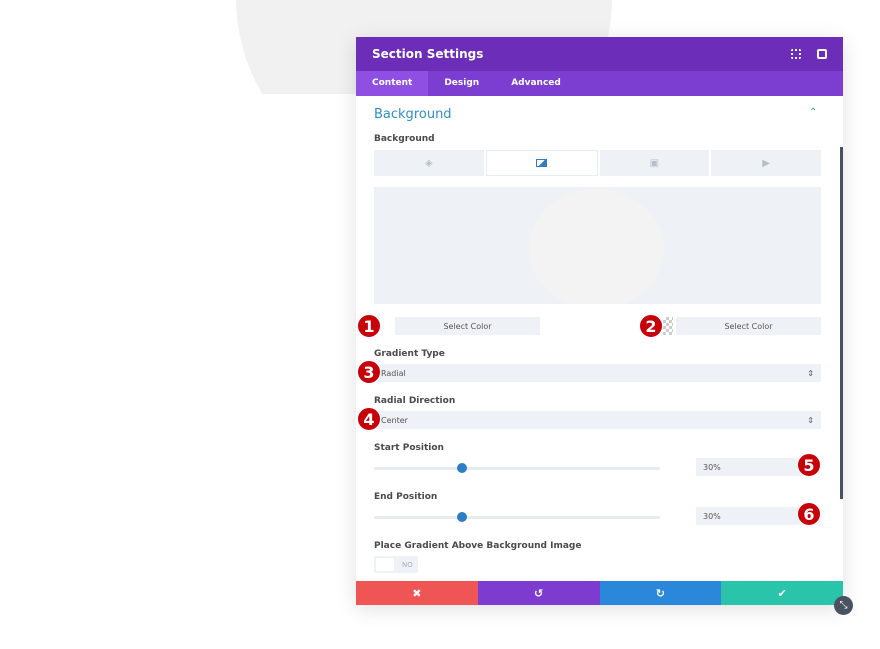 The height and width of the screenshot is (649, 880). Describe the element at coordinates (409, 354) in the screenshot. I see `gradient-type-label: Gradient Type` at that location.